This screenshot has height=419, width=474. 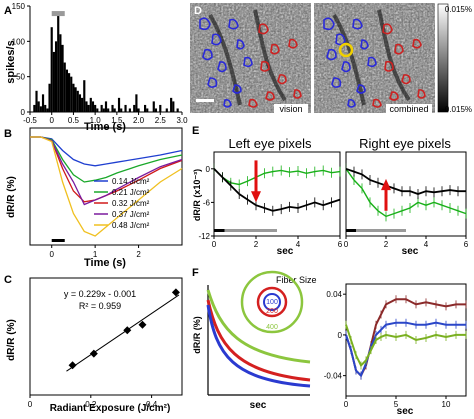 I want to click on frame, so click(x=406, y=340).